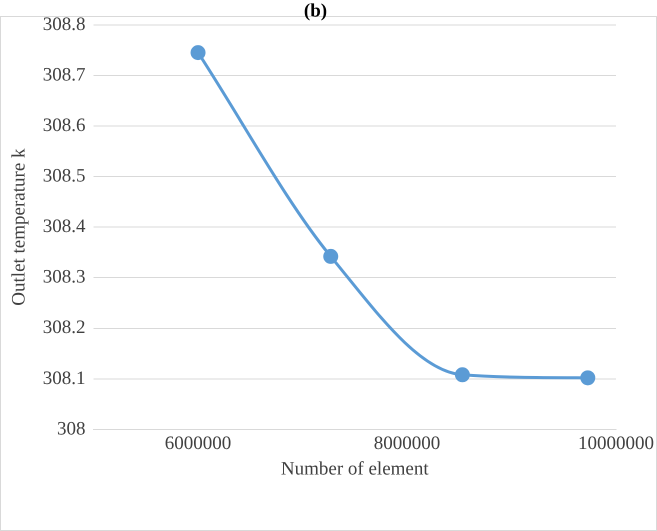 This screenshot has width=657, height=531. Describe the element at coordinates (616, 443) in the screenshot. I see `x-tick-label: 10000000` at that location.